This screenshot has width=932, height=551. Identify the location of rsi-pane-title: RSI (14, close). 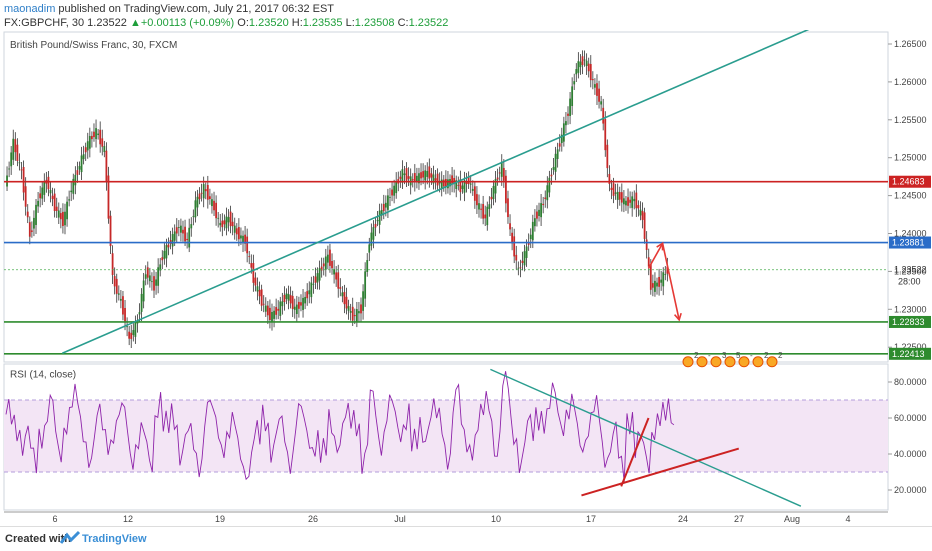
(43, 375).